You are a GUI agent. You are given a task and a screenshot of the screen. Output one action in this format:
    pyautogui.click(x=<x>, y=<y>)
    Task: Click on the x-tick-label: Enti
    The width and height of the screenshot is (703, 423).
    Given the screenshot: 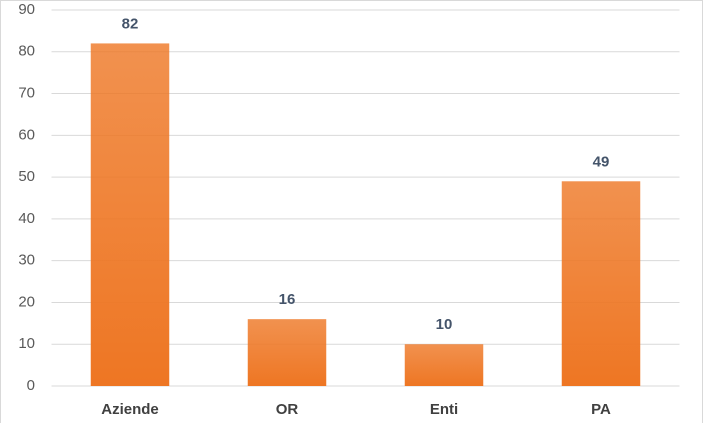 What is the action you would take?
    pyautogui.click(x=444, y=409)
    